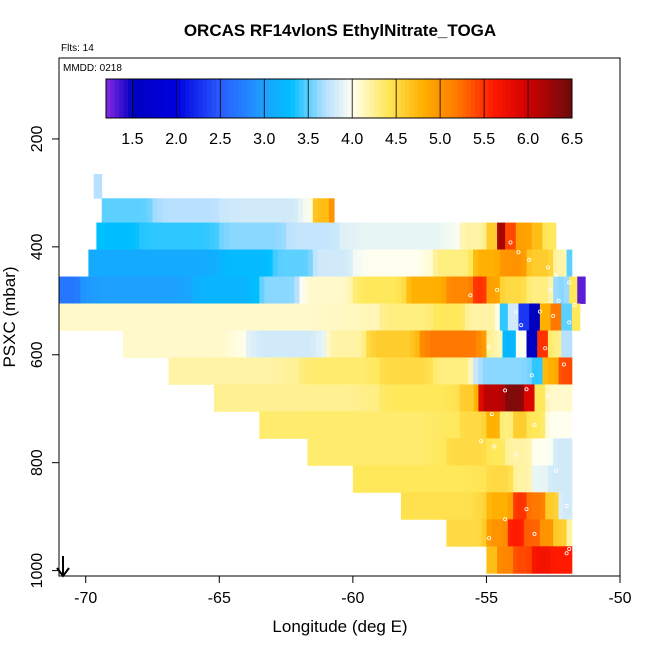 Image resolution: width=650 pixels, height=650 pixels. I want to click on down-arrow-icon, so click(63, 567).